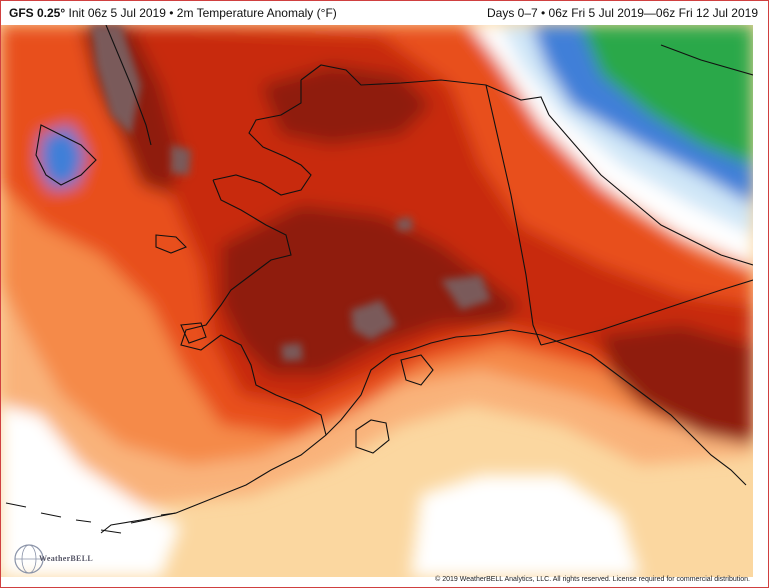  I want to click on yukon-bc-border, so click(646, 312).